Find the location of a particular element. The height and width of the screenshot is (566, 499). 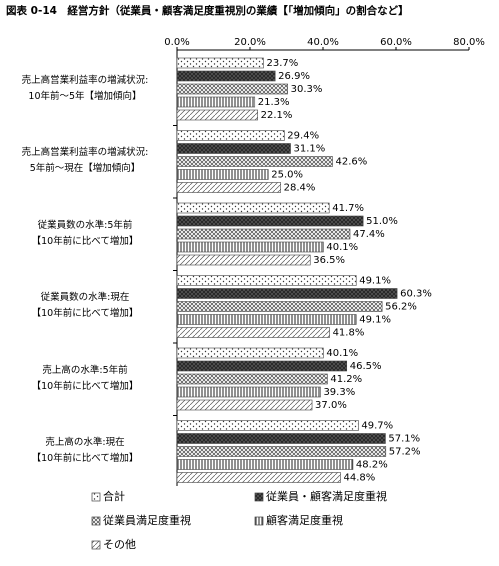

data-label: 47.4% is located at coordinates (369, 234).